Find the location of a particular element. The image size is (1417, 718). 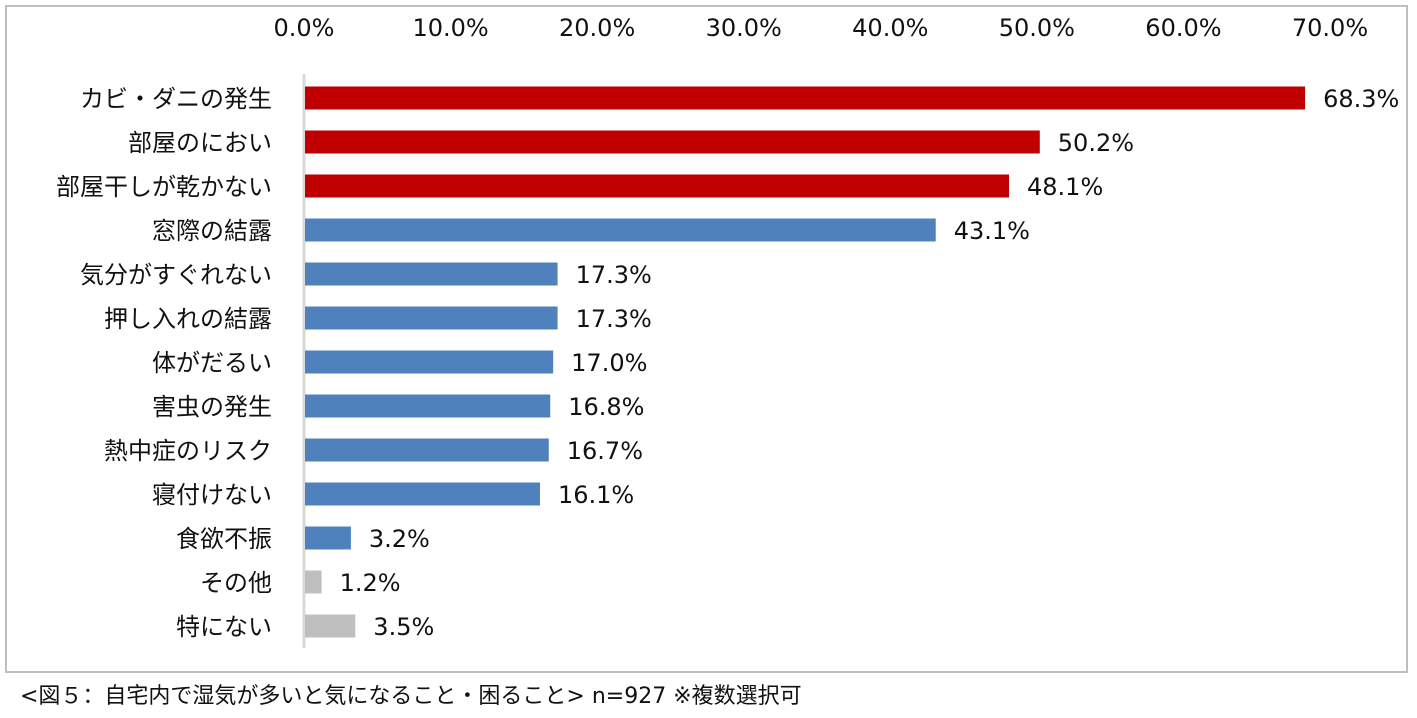

category-label: 部屋干しが乾かない is located at coordinates (164, 187).